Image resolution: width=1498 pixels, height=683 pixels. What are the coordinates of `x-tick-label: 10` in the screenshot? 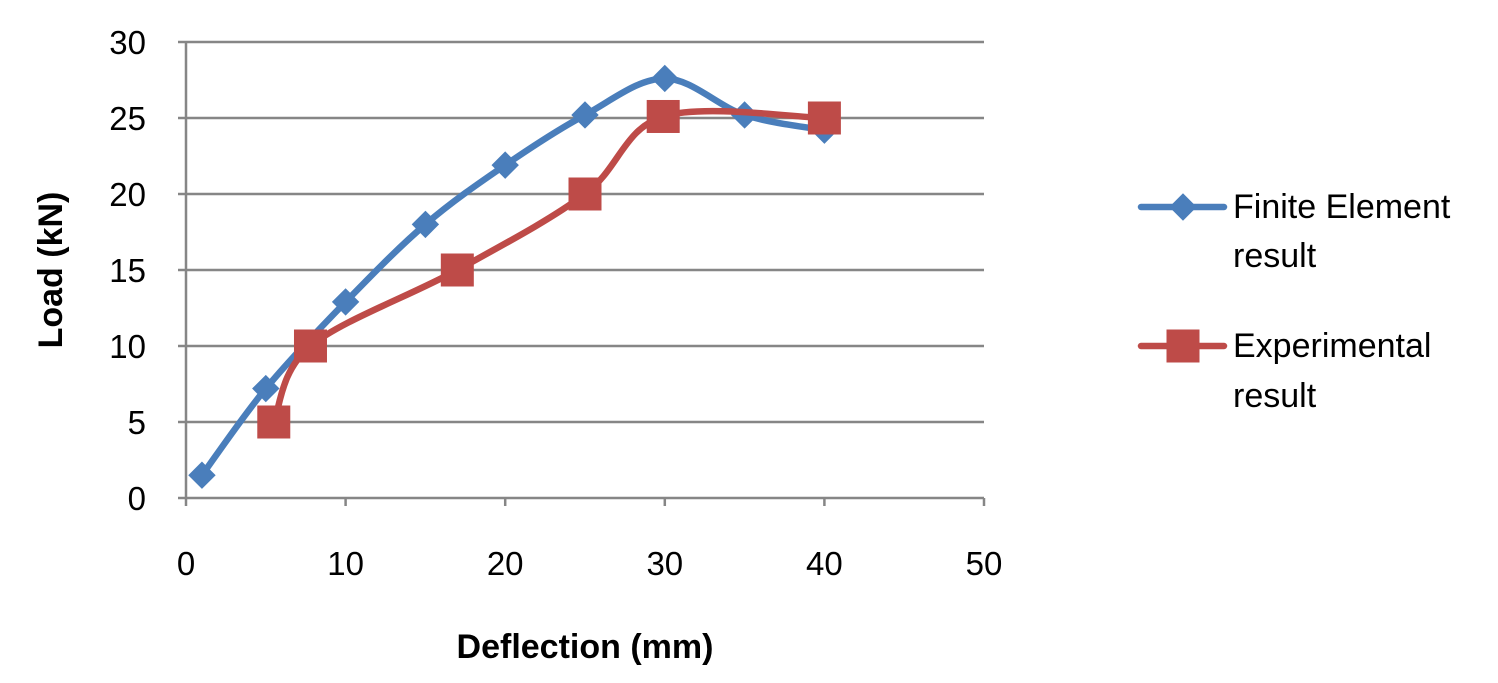 It's located at (345, 563).